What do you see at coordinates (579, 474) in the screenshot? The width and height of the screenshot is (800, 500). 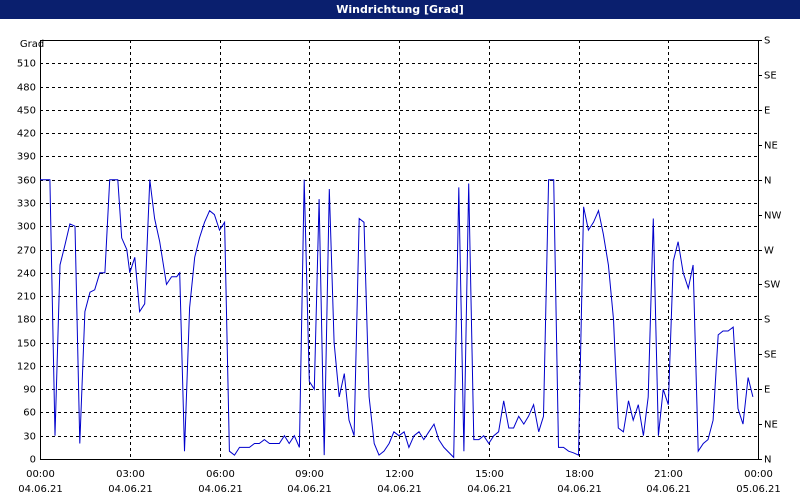 I see `x-tick-label: 18:00` at bounding box center [579, 474].